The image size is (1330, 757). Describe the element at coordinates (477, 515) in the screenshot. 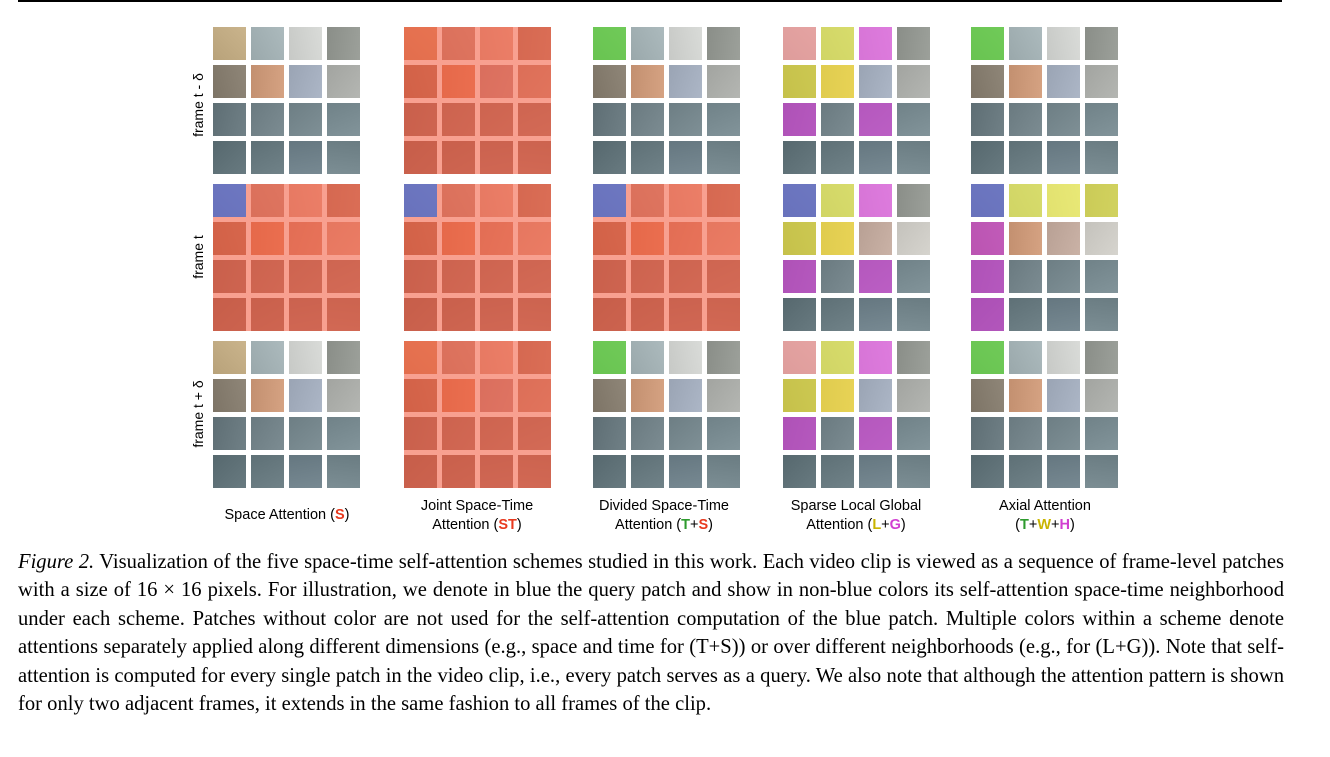

I see `column-label-joint-space-time: Joint Space-Time Attention (ST)` at that location.